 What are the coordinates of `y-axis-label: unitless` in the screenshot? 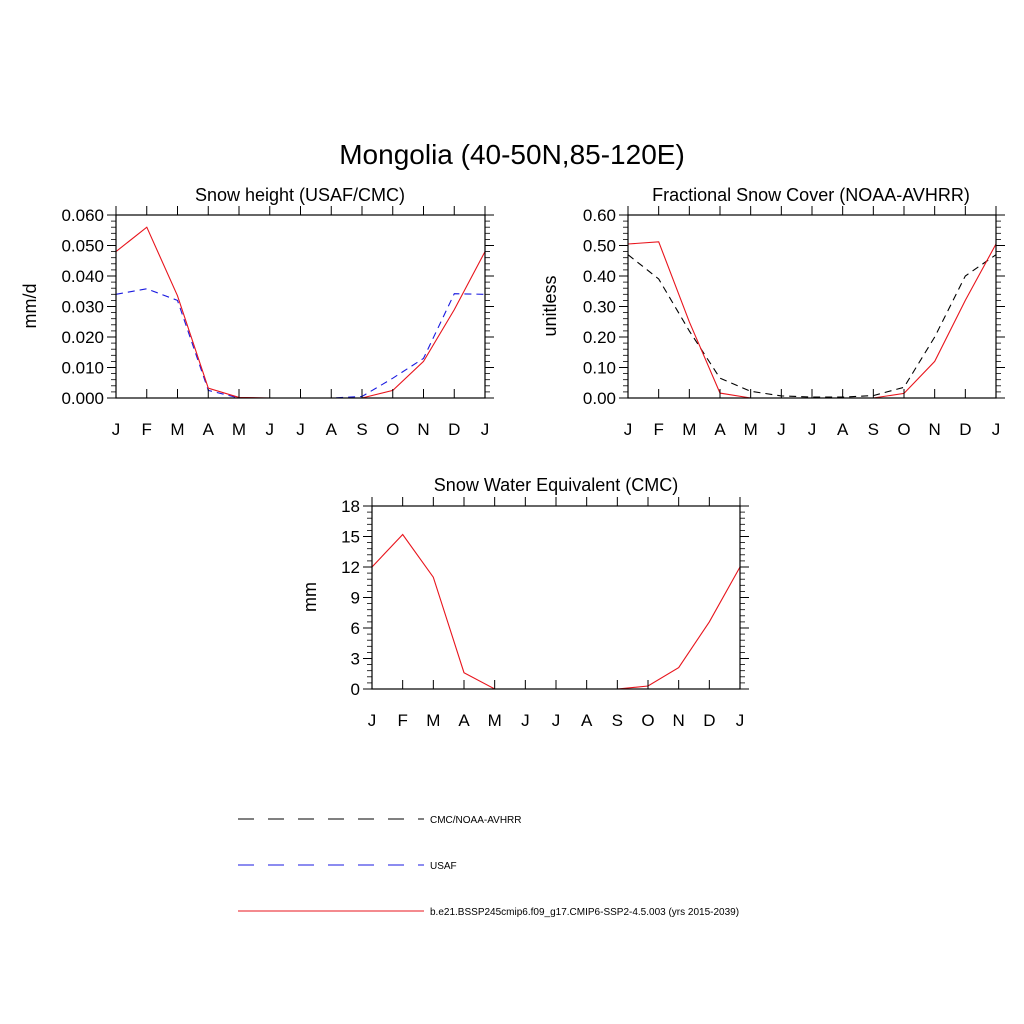 It's located at (550, 305).